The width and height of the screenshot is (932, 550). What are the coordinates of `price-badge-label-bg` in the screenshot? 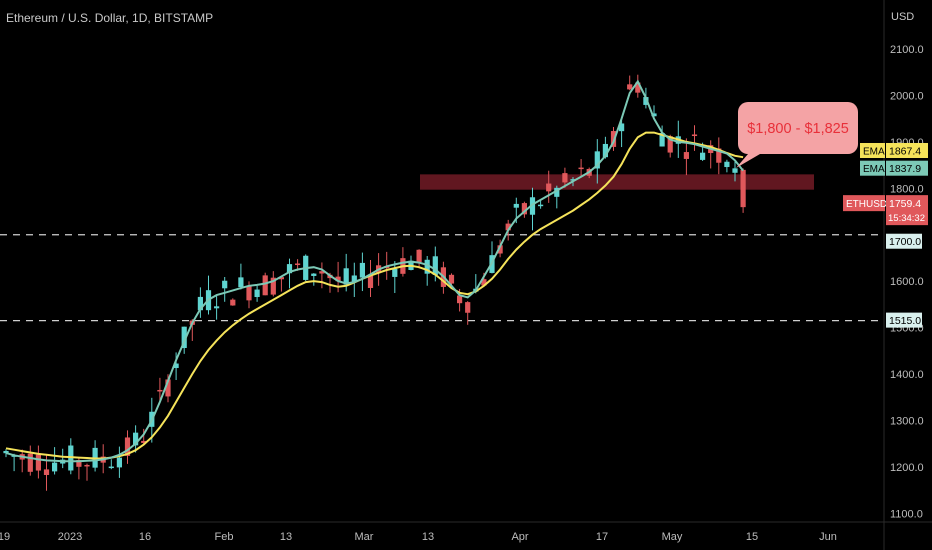 It's located at (864, 203).